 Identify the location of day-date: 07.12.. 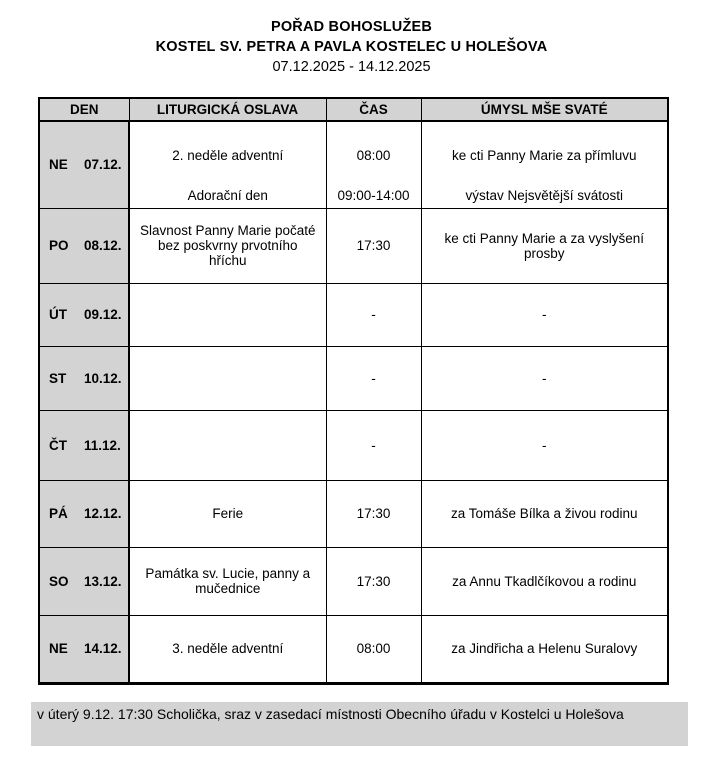
(103, 165).